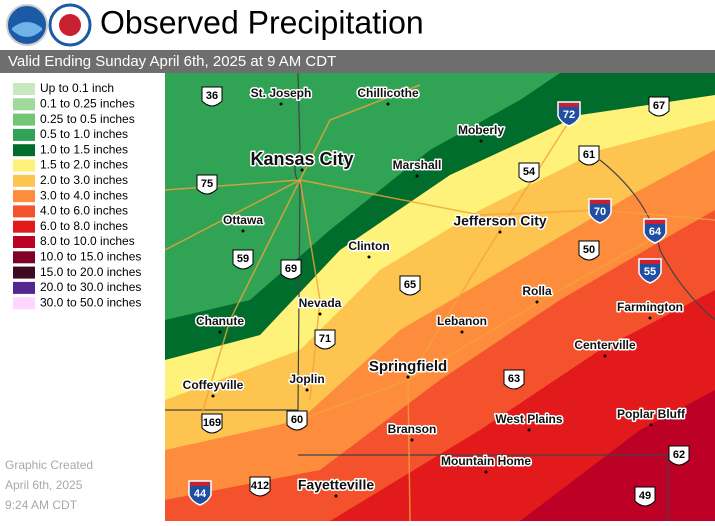  What do you see at coordinates (77, 88) in the screenshot?
I see `legend-label: Up to 0.1 inch` at bounding box center [77, 88].